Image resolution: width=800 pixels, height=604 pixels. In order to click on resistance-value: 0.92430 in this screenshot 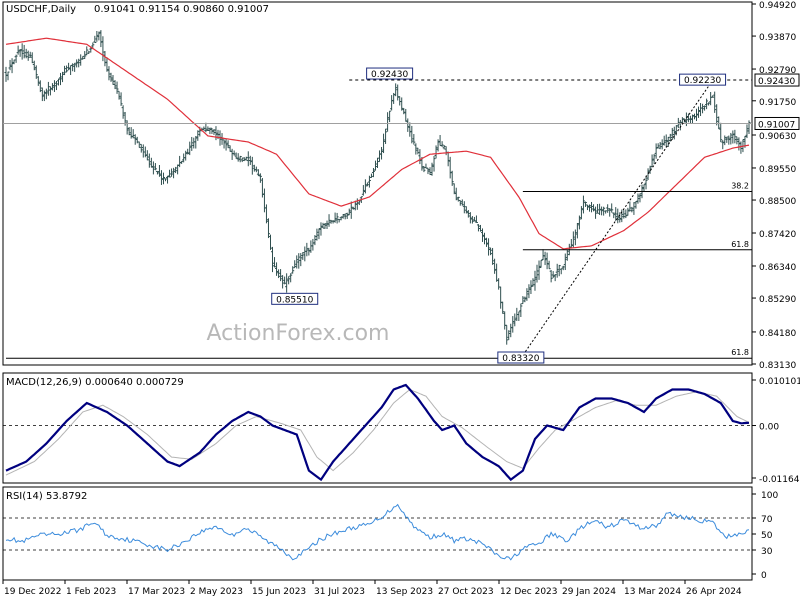, I will do `click(776, 82)`.